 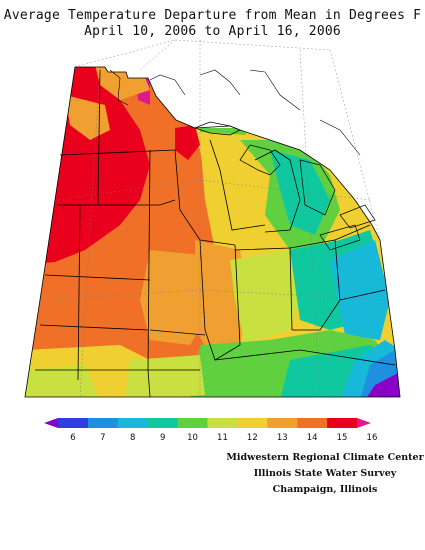 I want to click on credit-location: Champaign, Illinois, so click(x=325, y=489).